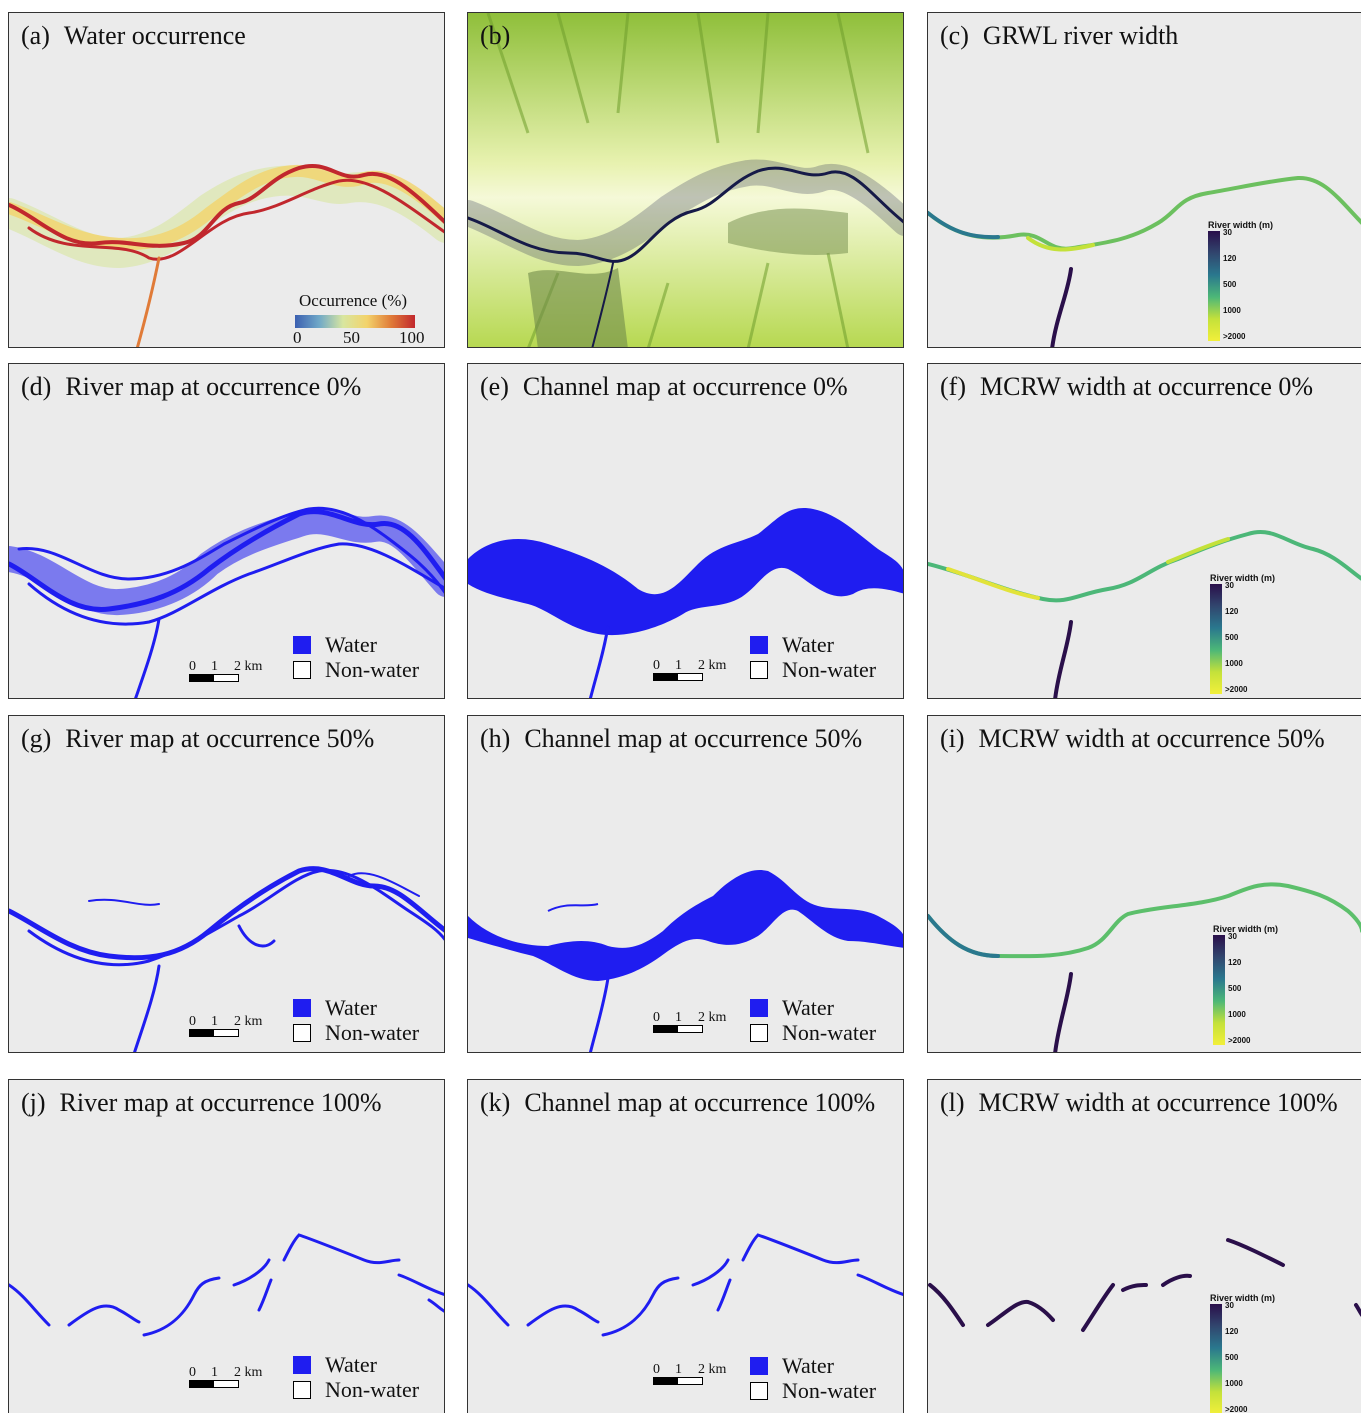 The width and height of the screenshot is (1361, 1413). What do you see at coordinates (602, 304) in the screenshot?
I see `tributary-channel` at bounding box center [602, 304].